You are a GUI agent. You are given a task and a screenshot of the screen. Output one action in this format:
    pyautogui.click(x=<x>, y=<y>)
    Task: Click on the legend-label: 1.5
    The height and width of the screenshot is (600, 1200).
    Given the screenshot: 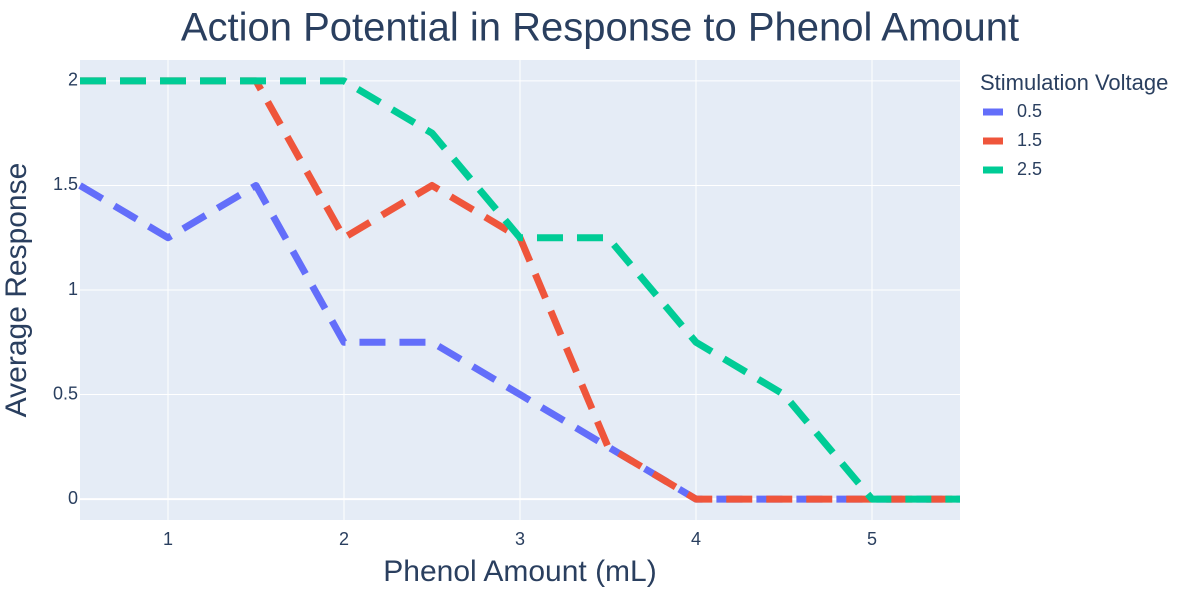 What is the action you would take?
    pyautogui.click(x=1029, y=140)
    